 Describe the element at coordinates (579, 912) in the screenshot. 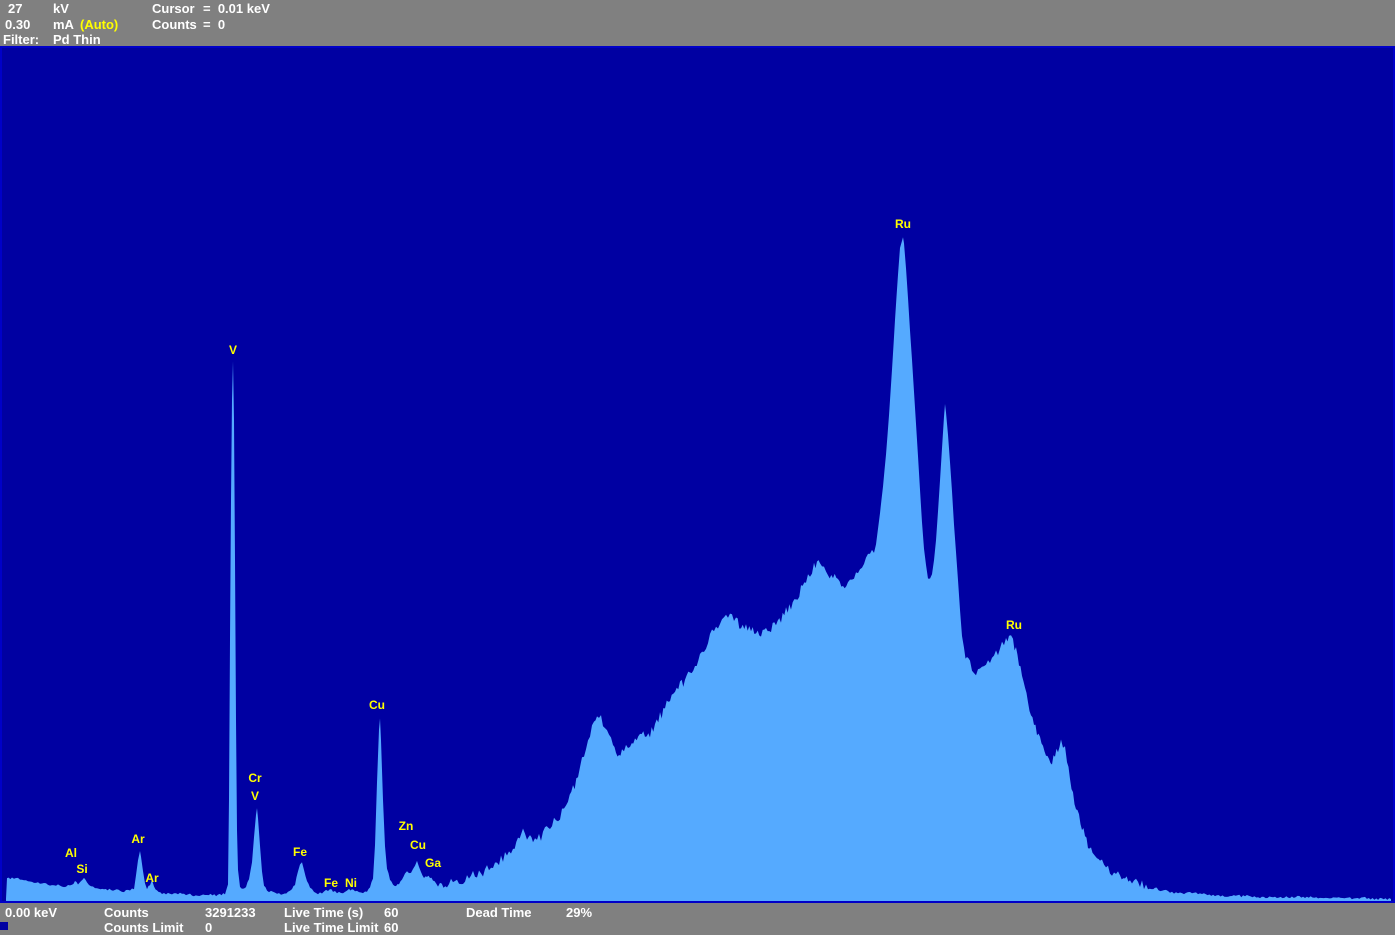

I see `dead-time-value: 29%` at that location.